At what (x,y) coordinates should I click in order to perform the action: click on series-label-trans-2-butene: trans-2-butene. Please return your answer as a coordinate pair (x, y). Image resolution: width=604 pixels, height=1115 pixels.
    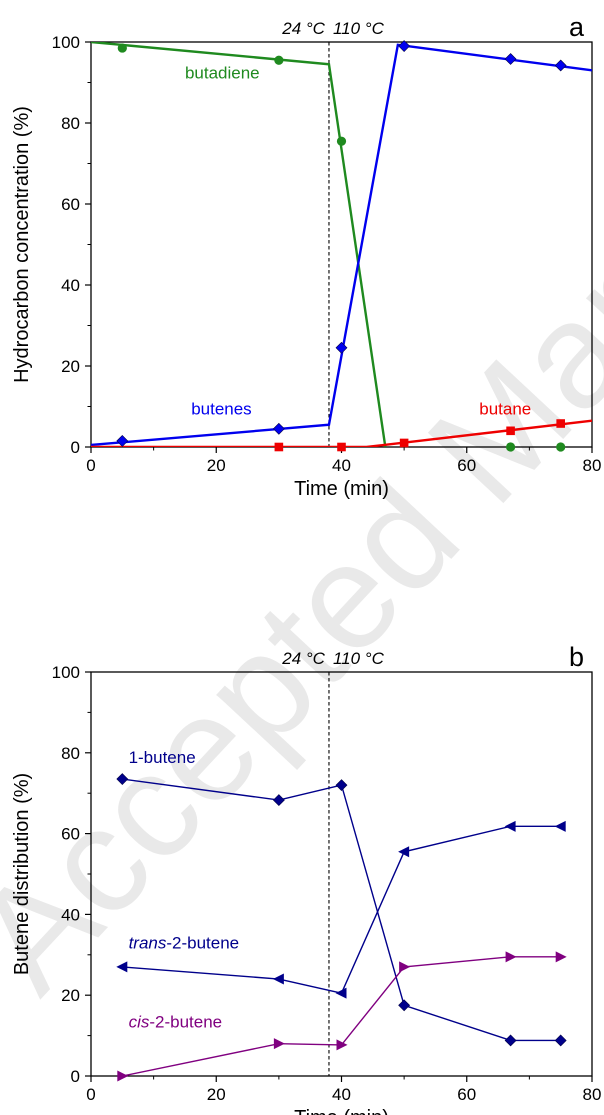
    Looking at the image, I should click on (184, 943).